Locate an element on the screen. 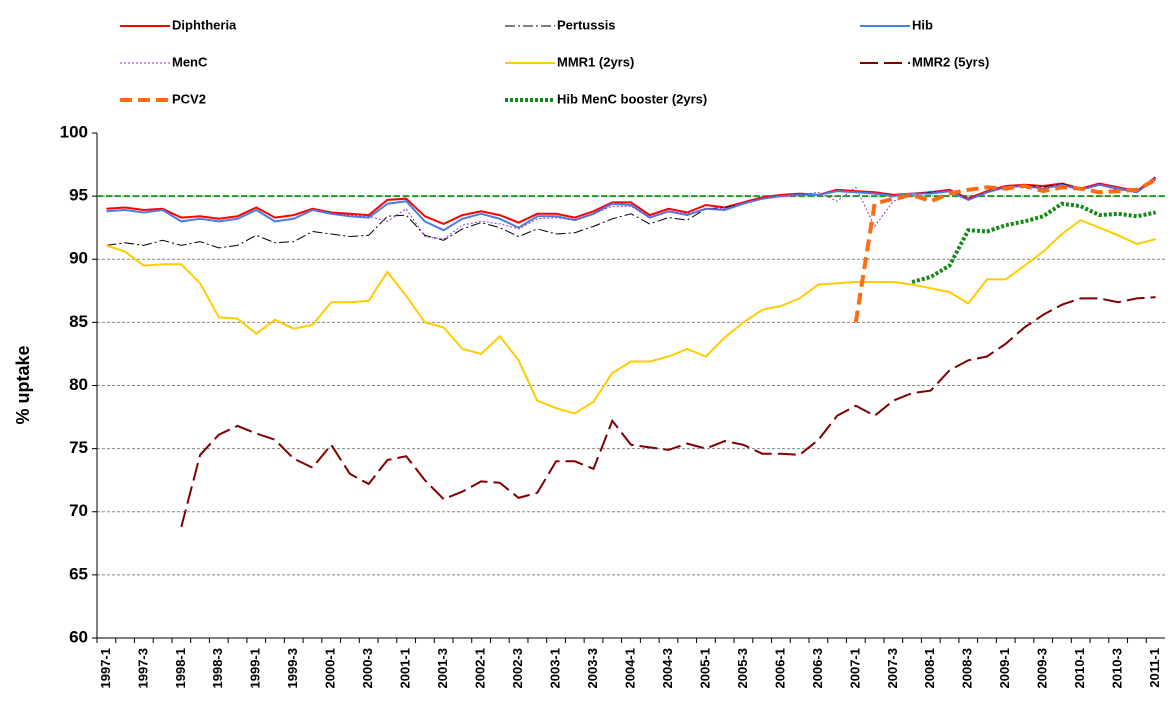  x-tick-label: 2005-1 is located at coordinates (704, 668).